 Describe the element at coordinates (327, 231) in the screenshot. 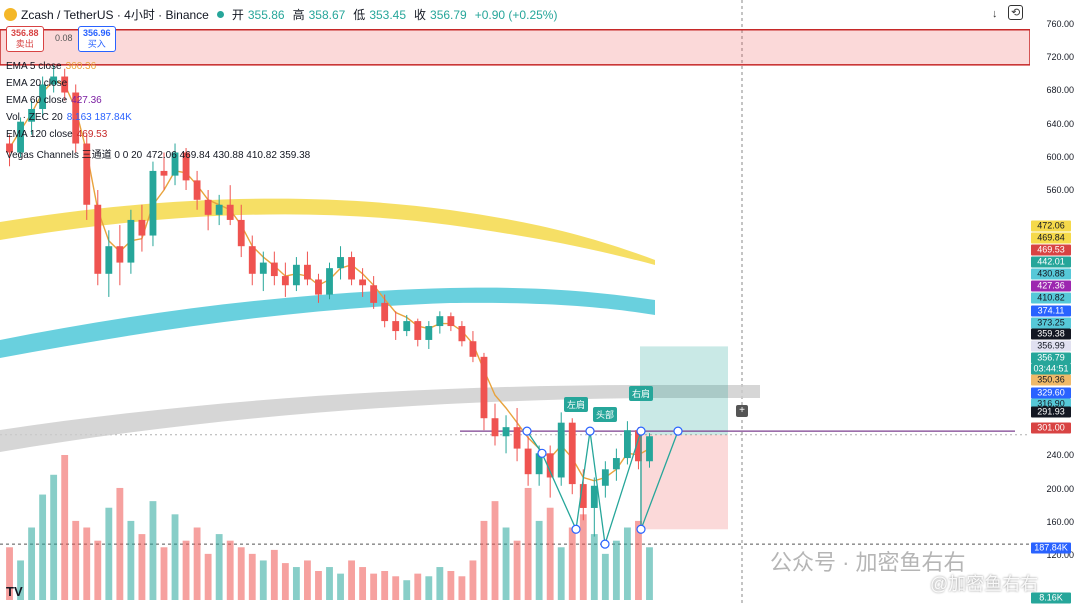

I see `ema-band-yellow` at that location.